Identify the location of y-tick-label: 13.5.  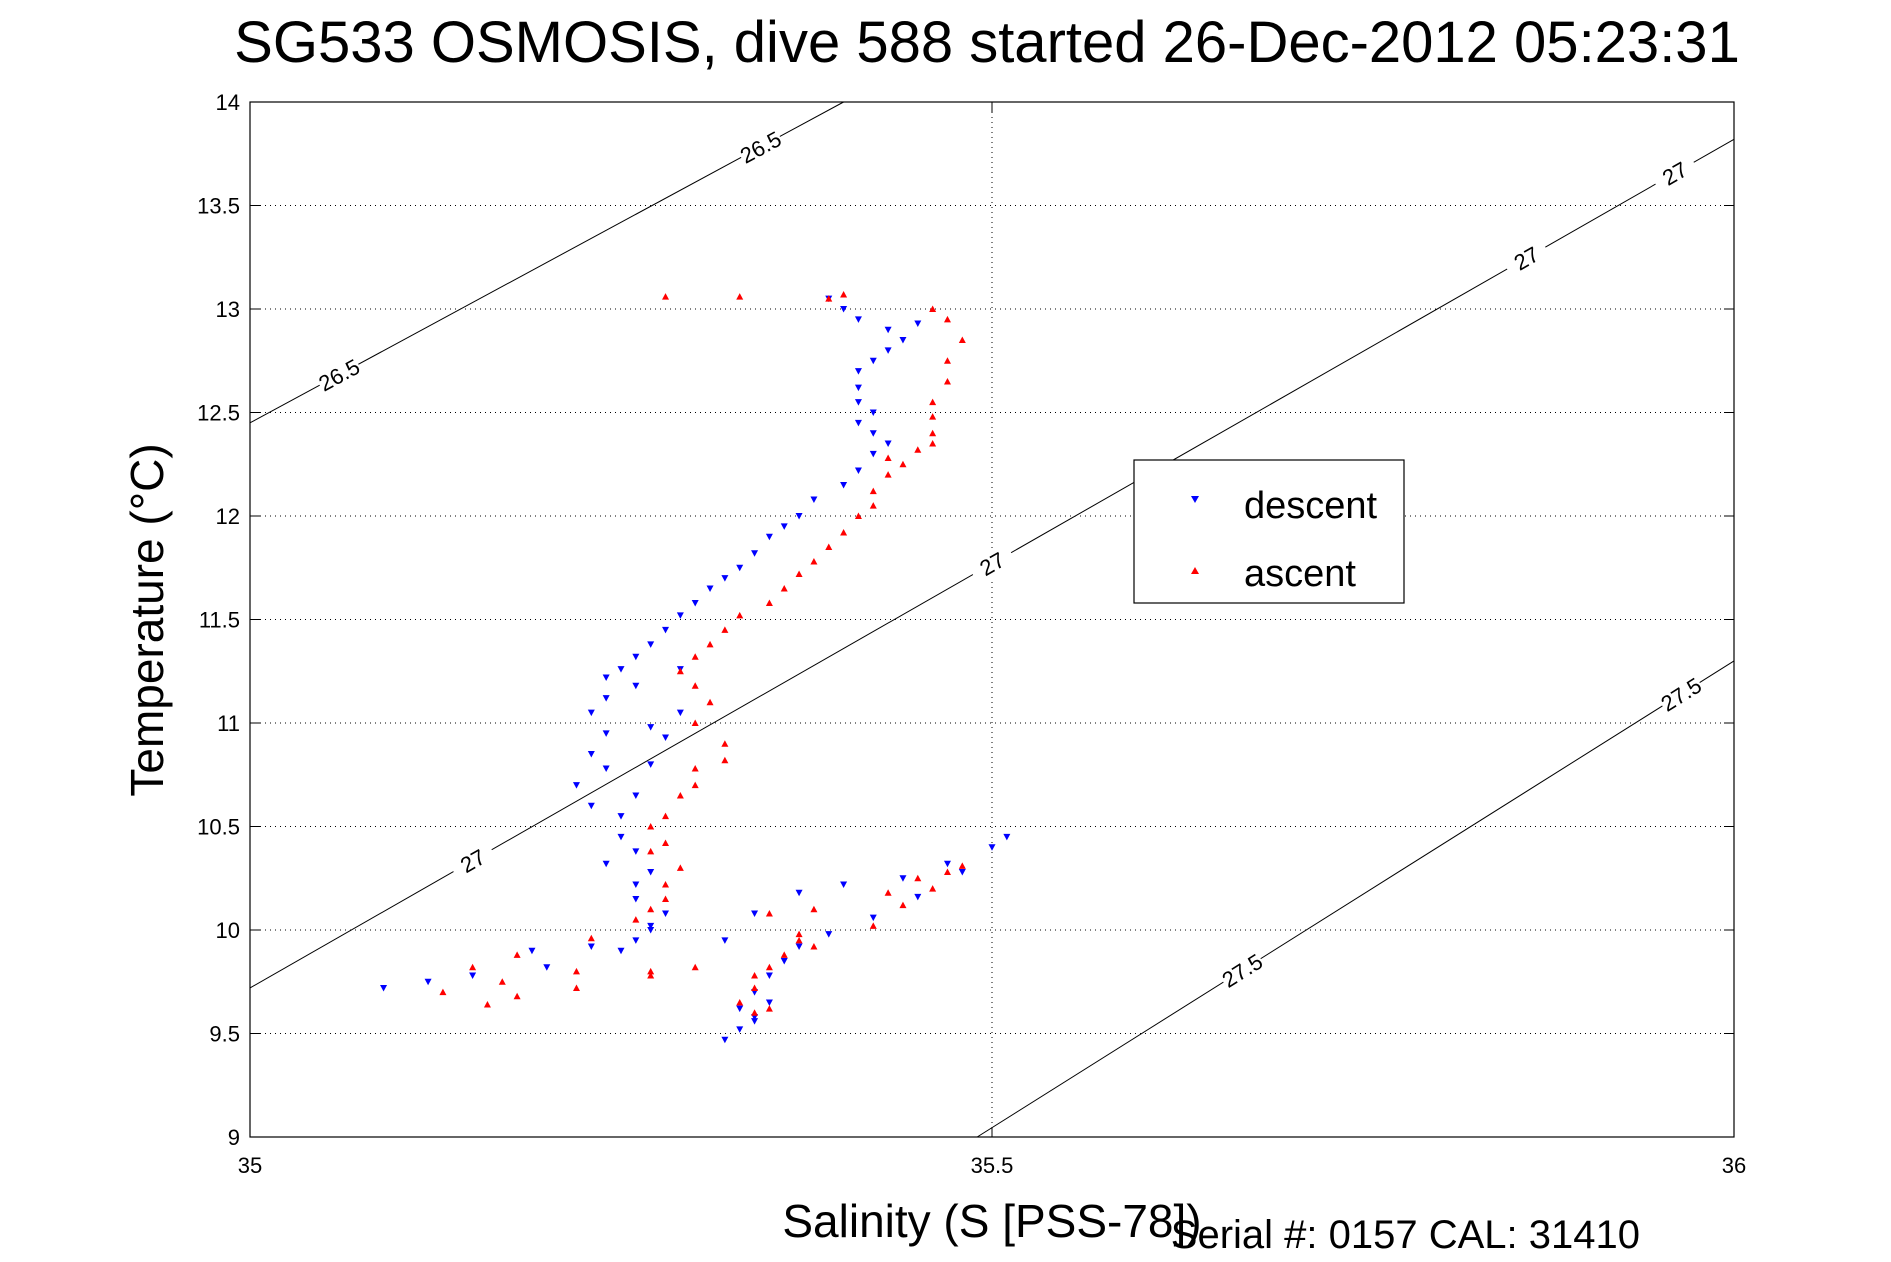
(218, 206).